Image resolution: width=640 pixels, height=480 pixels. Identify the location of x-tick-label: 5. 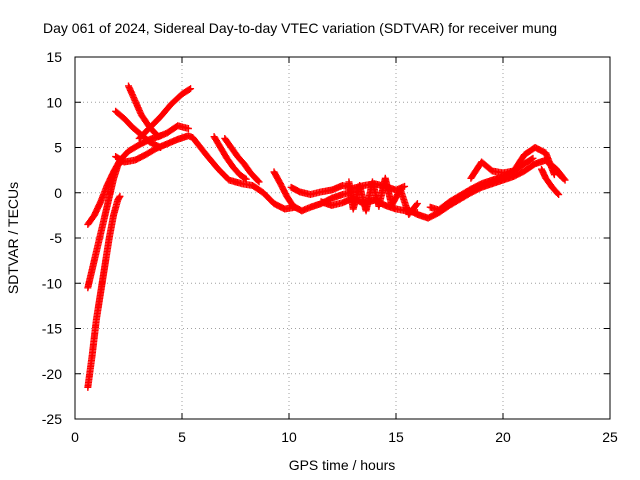
(182, 437).